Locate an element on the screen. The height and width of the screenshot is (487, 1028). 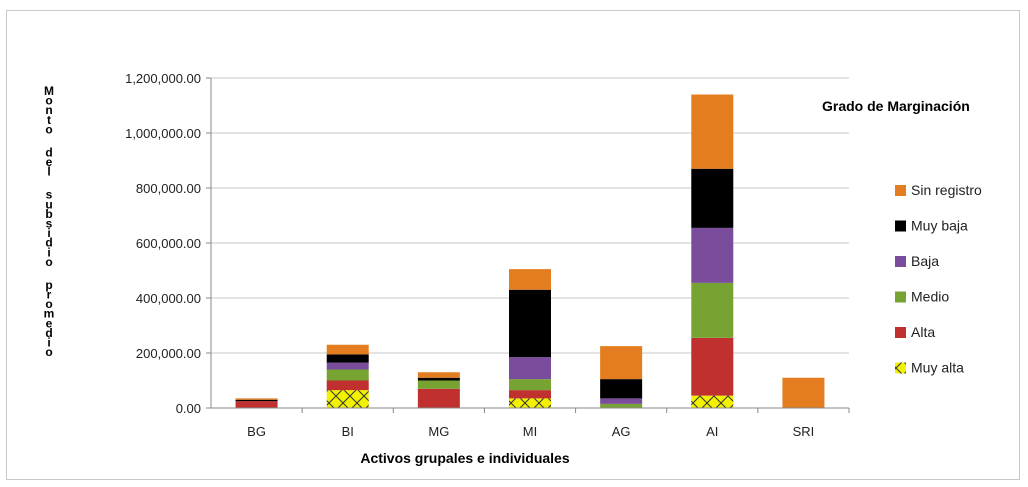
bar-mg-muy-baja is located at coordinates (438, 379).